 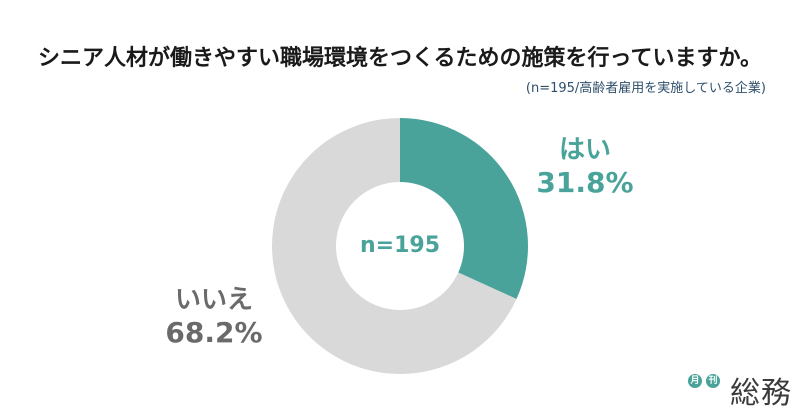 I want to click on brand-badge-getsu: 月, so click(x=695, y=381).